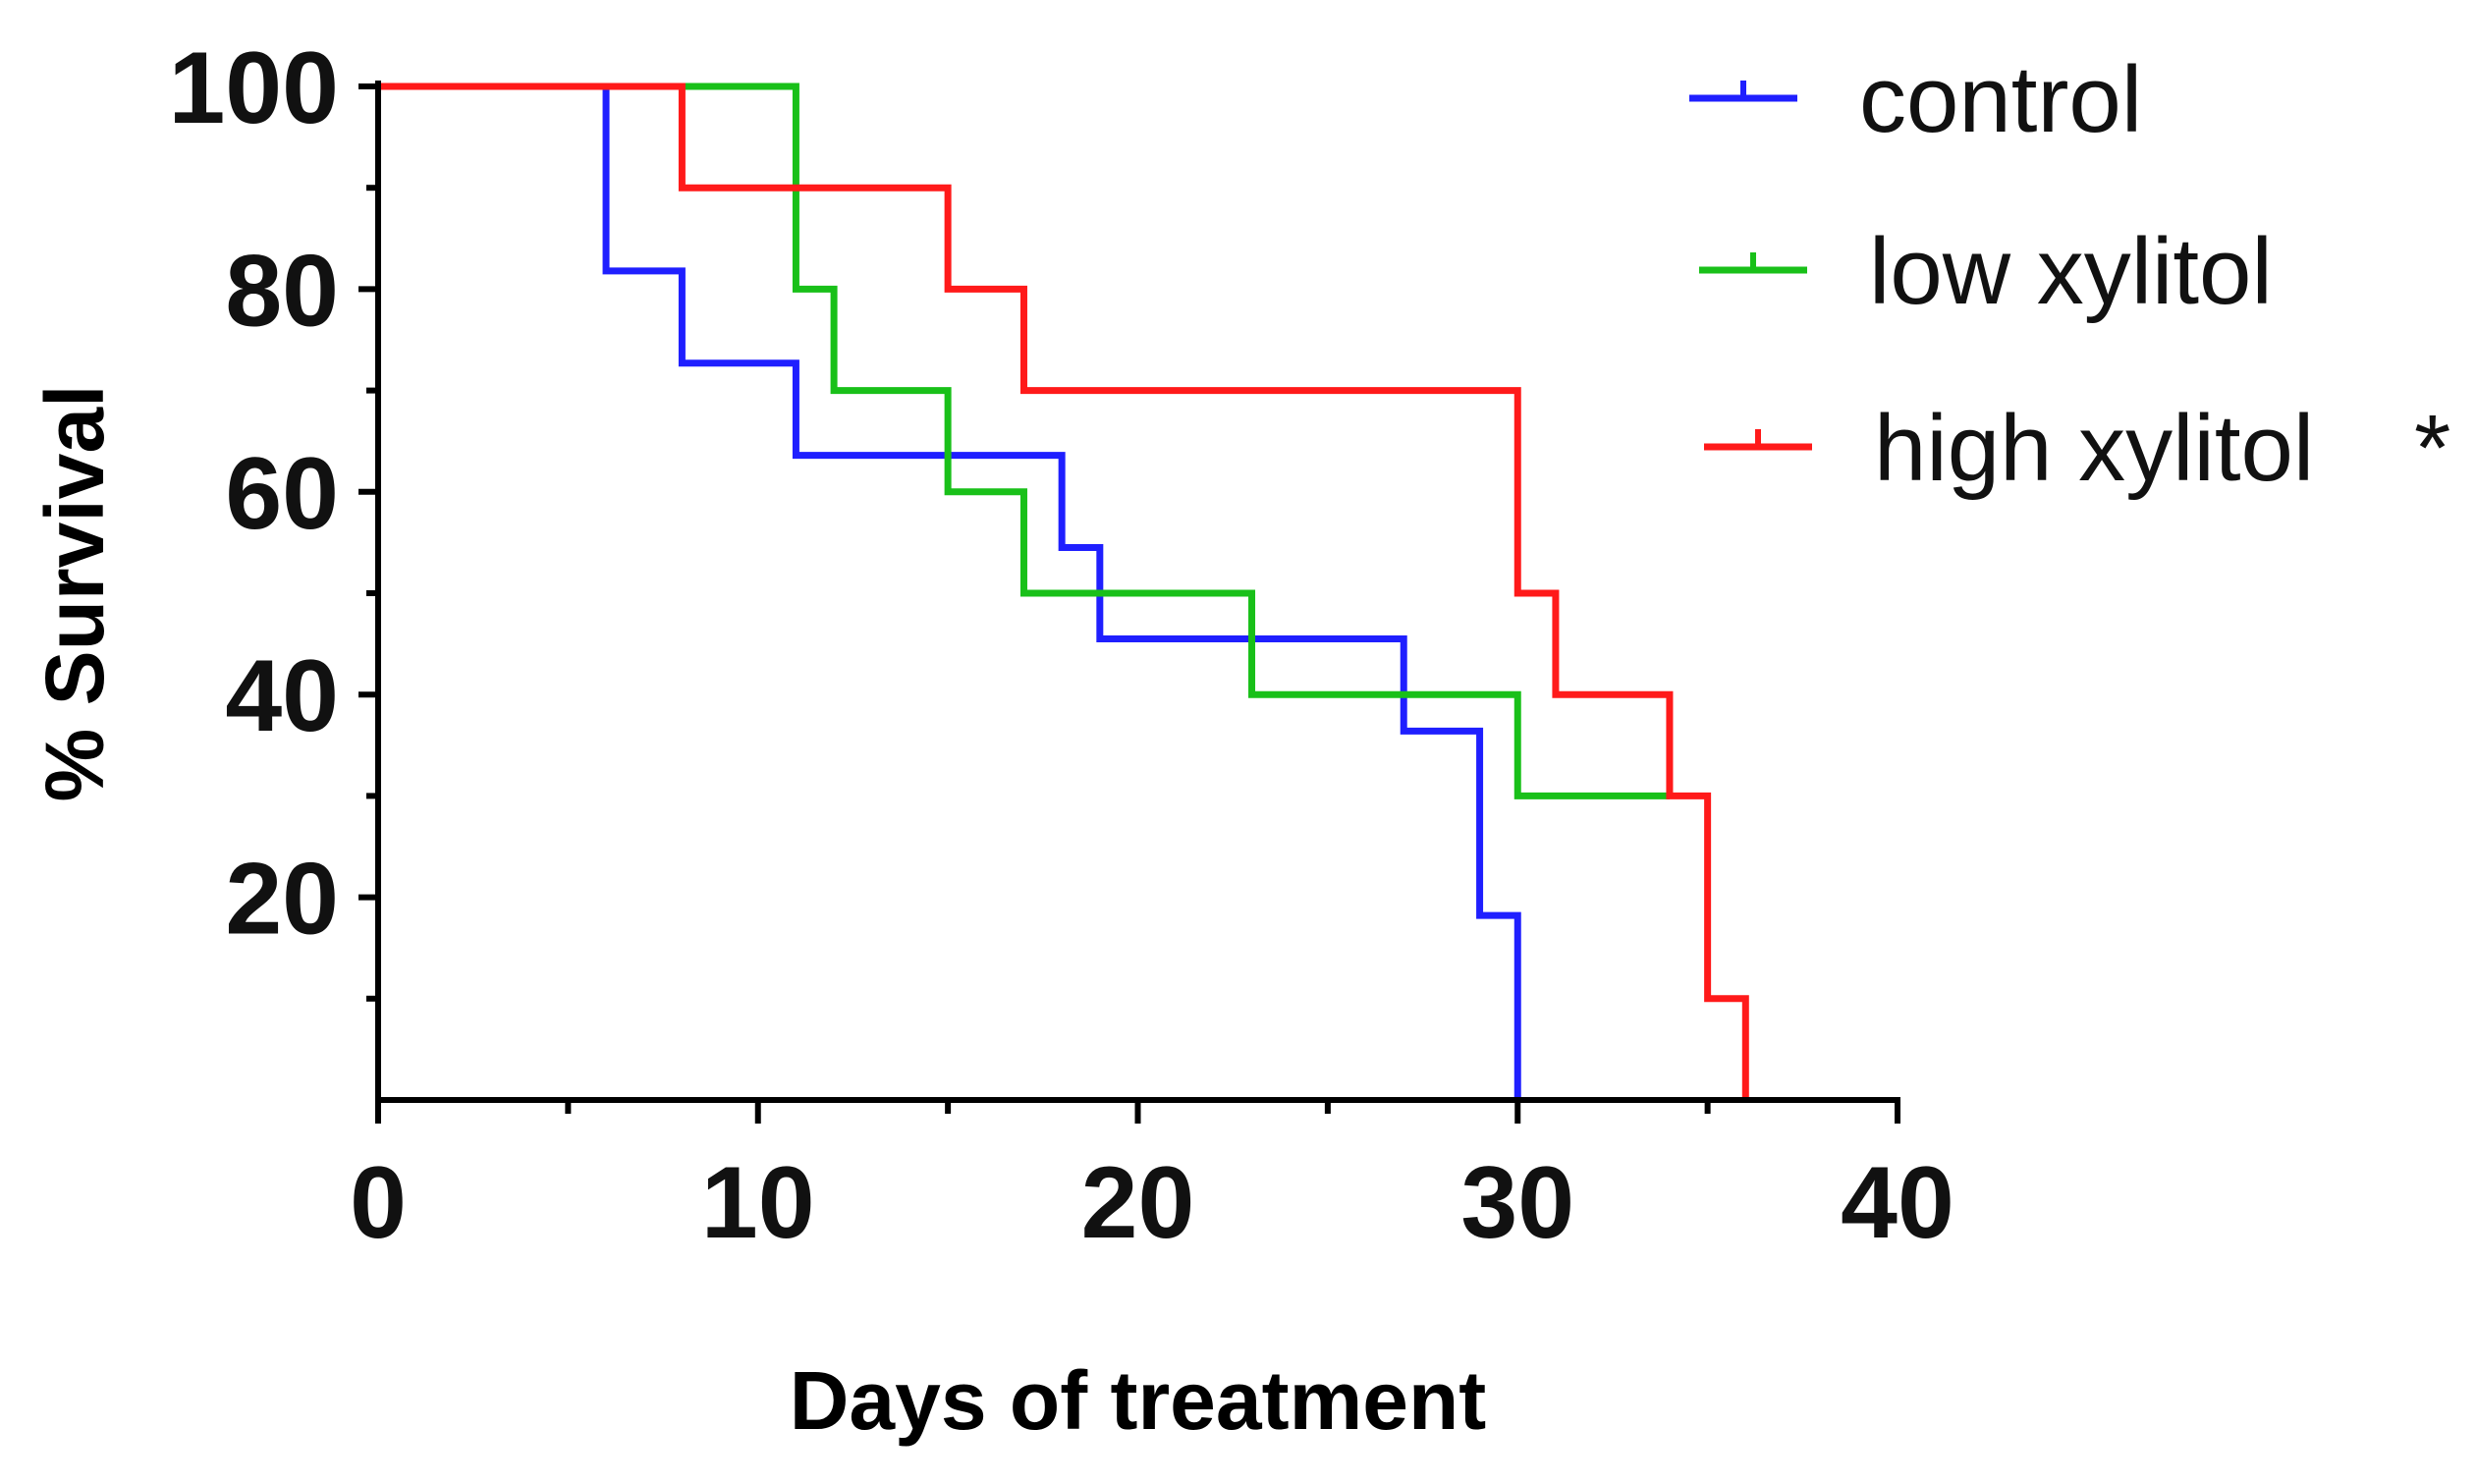  I want to click on legend-label: high xylitol, so click(2094, 448).